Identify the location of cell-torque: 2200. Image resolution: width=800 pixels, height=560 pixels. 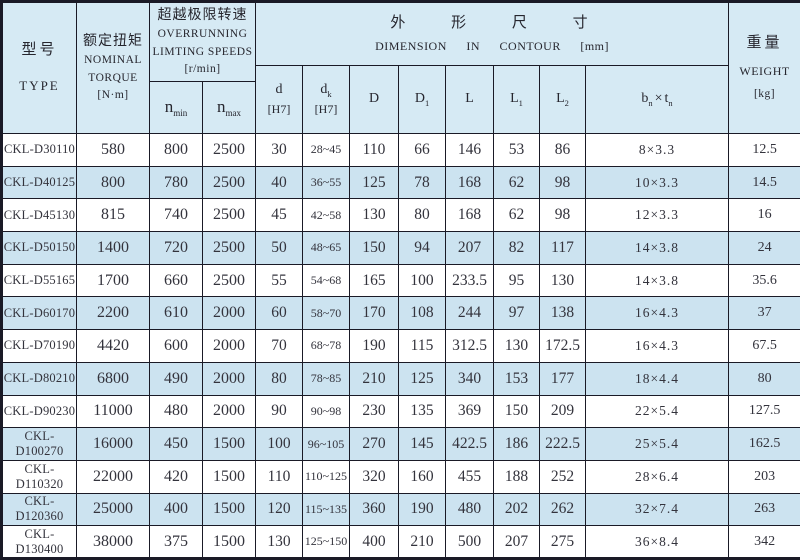
(113, 313).